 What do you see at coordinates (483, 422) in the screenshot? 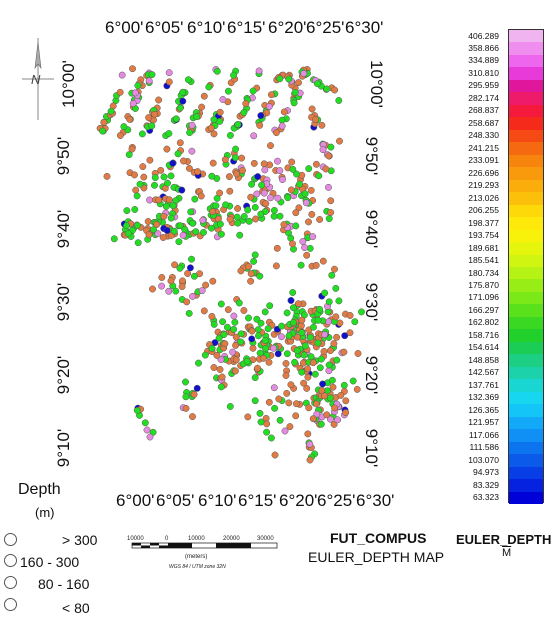
I see `colorbar-value: 121.957` at bounding box center [483, 422].